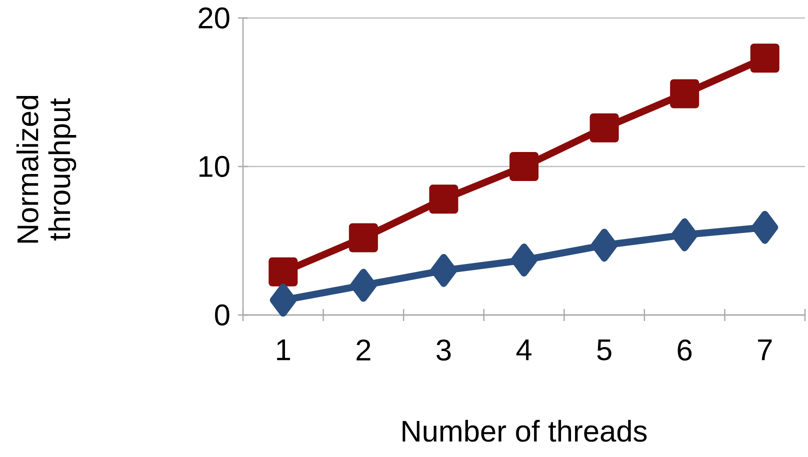 The width and height of the screenshot is (808, 457). I want to click on x-axis-title: Number of threads, so click(524, 431).